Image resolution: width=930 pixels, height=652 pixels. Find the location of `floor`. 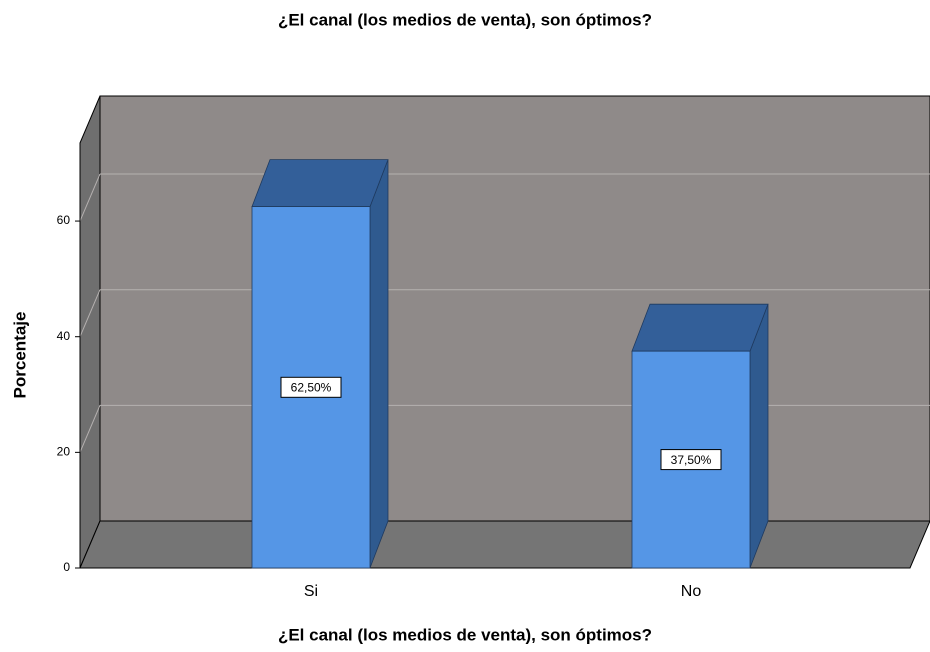

floor is located at coordinates (504, 544).